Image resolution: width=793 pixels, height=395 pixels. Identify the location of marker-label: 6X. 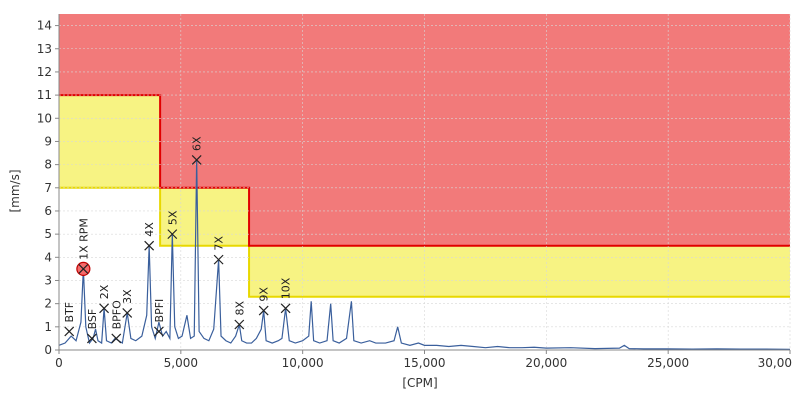
(197, 143).